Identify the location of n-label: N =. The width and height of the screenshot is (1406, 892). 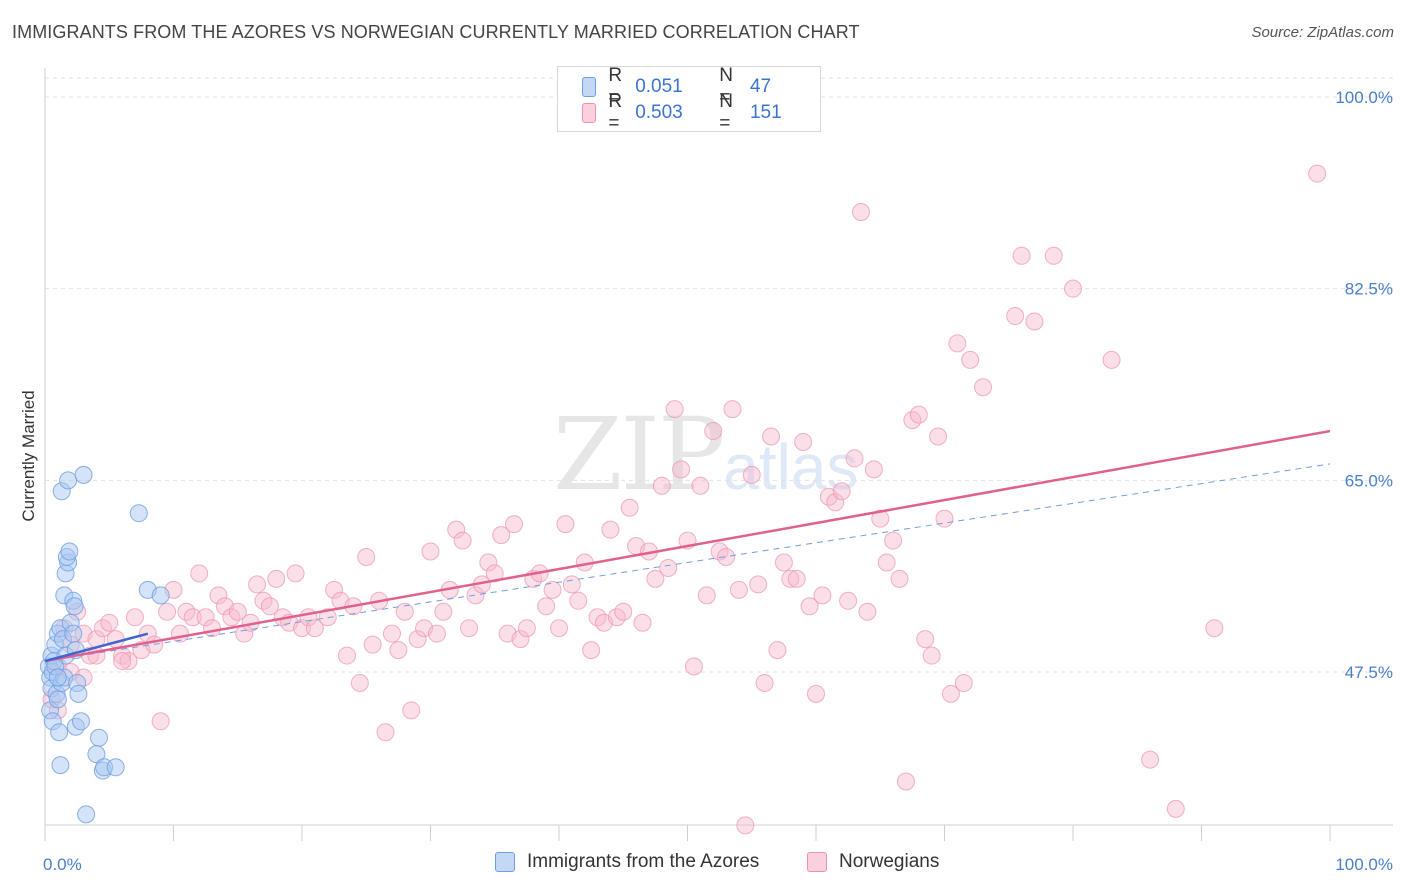
(726, 86).